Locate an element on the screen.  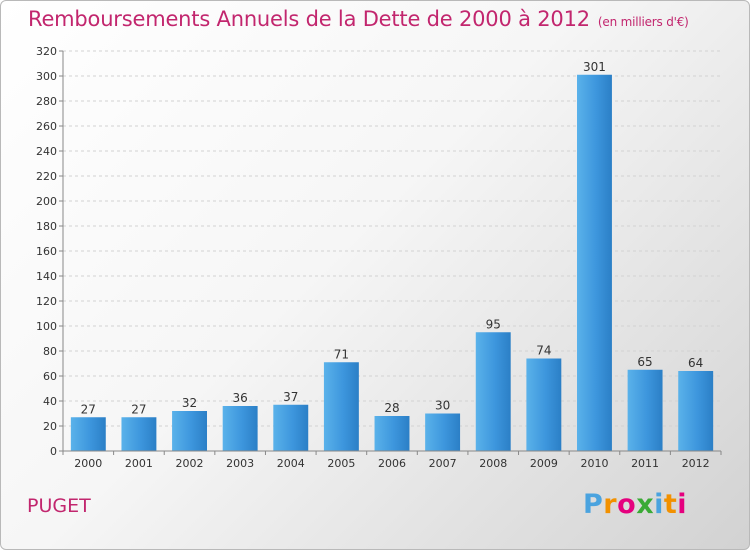
x-tick-label: 2007 is located at coordinates (443, 463).